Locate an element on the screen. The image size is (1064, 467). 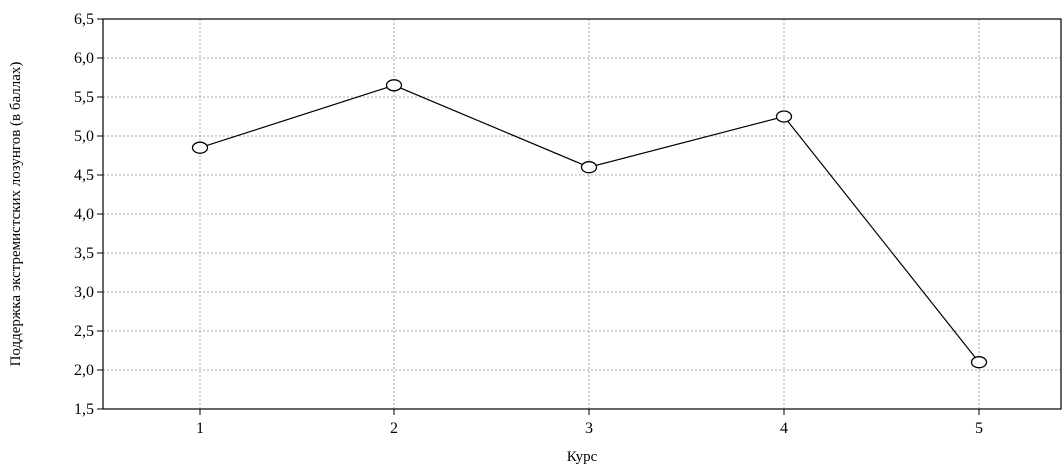
y-tick-label: 5,5 is located at coordinates (84, 97).